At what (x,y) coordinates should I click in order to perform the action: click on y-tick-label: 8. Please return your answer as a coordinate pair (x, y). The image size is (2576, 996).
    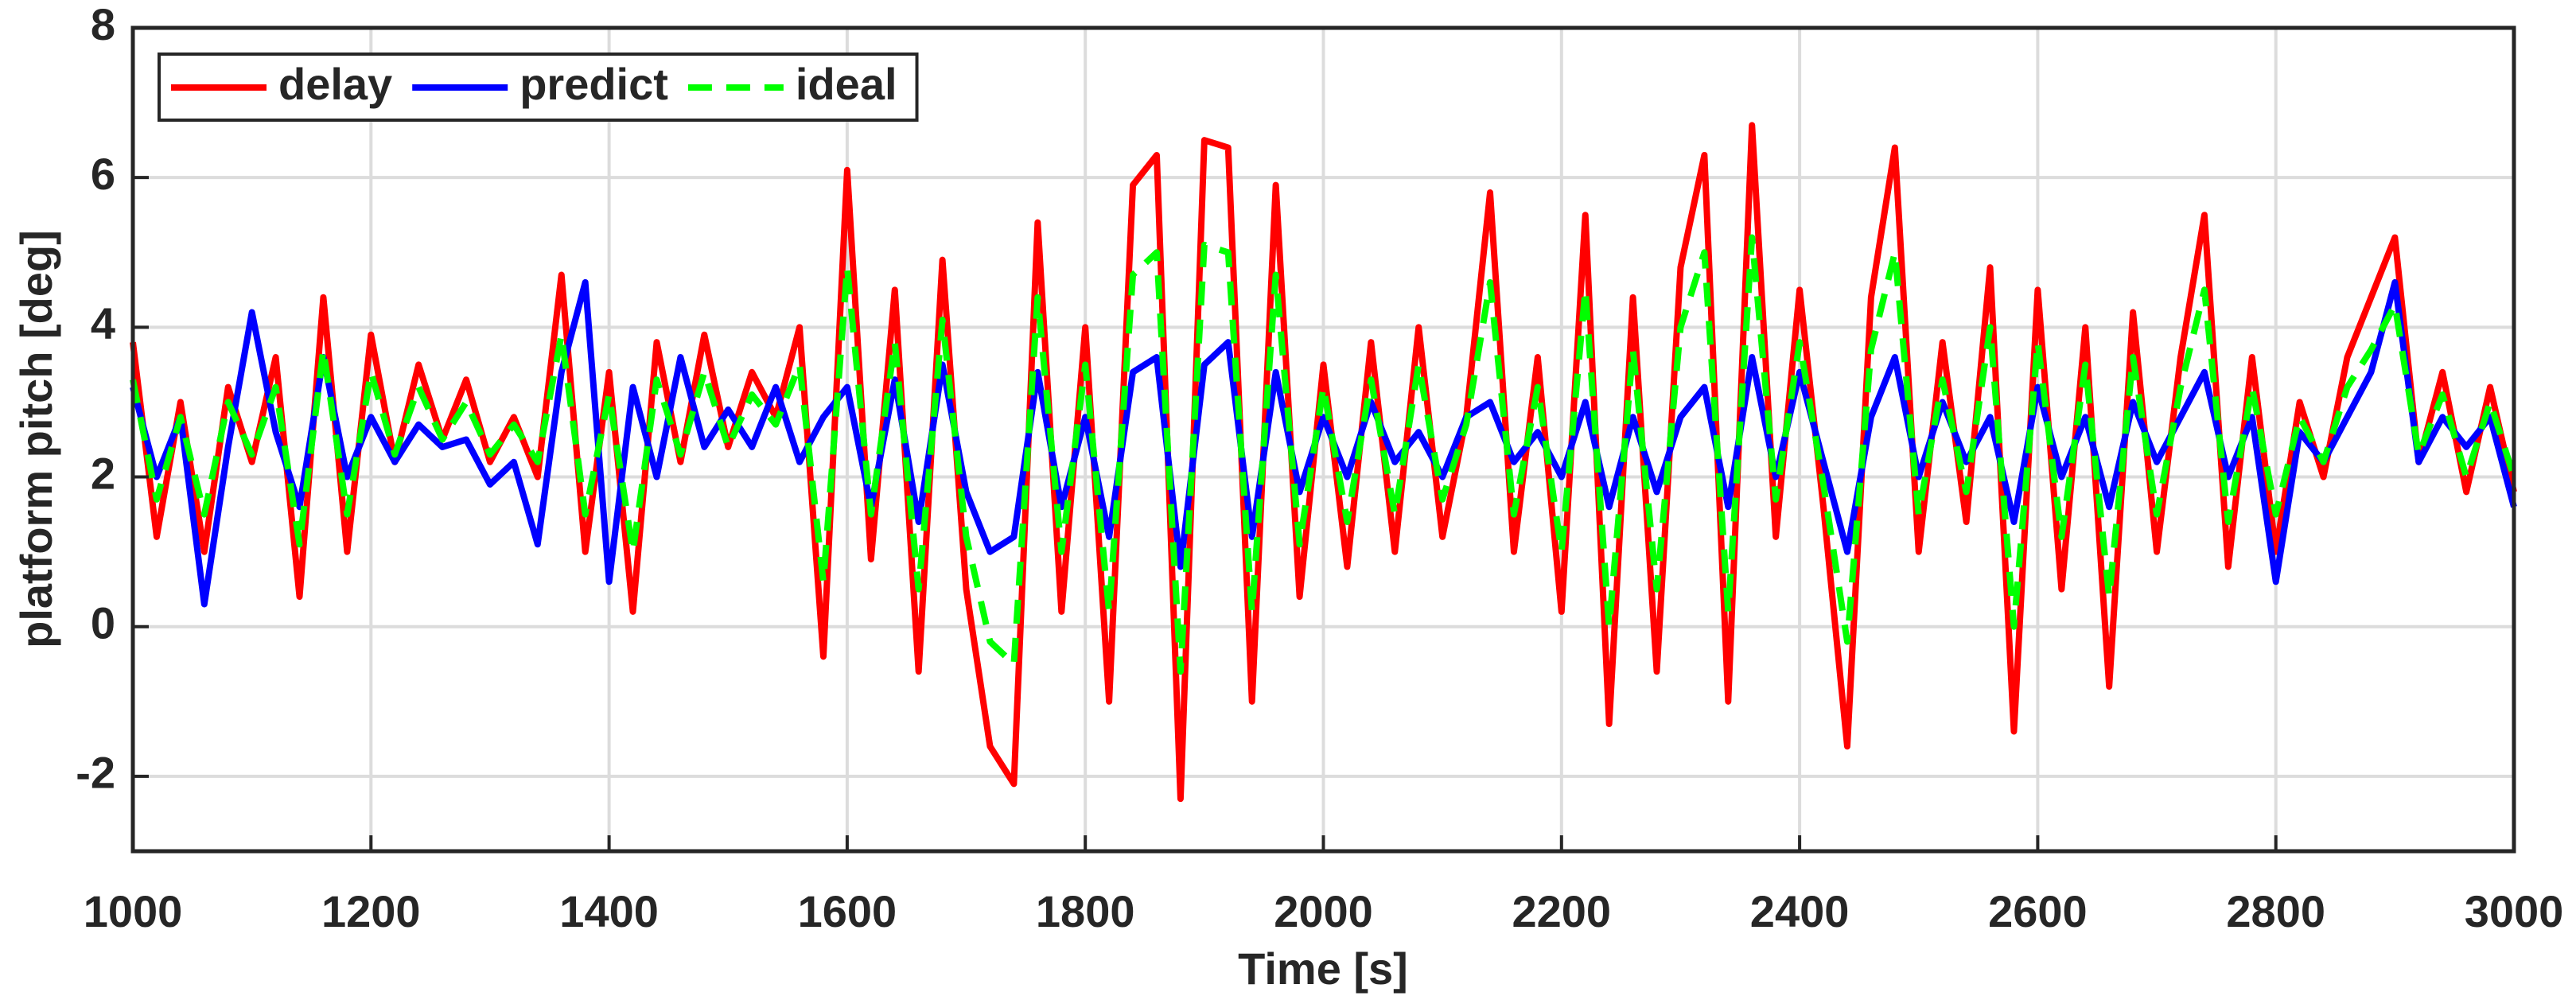
    Looking at the image, I should click on (103, 25).